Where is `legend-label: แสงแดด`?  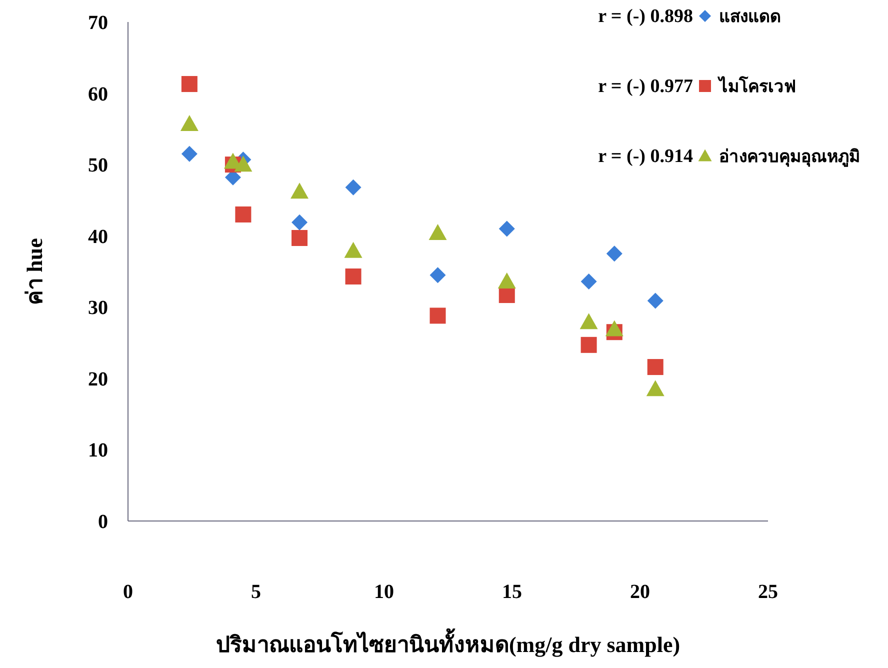
legend-label: แสงแดด is located at coordinates (750, 16).